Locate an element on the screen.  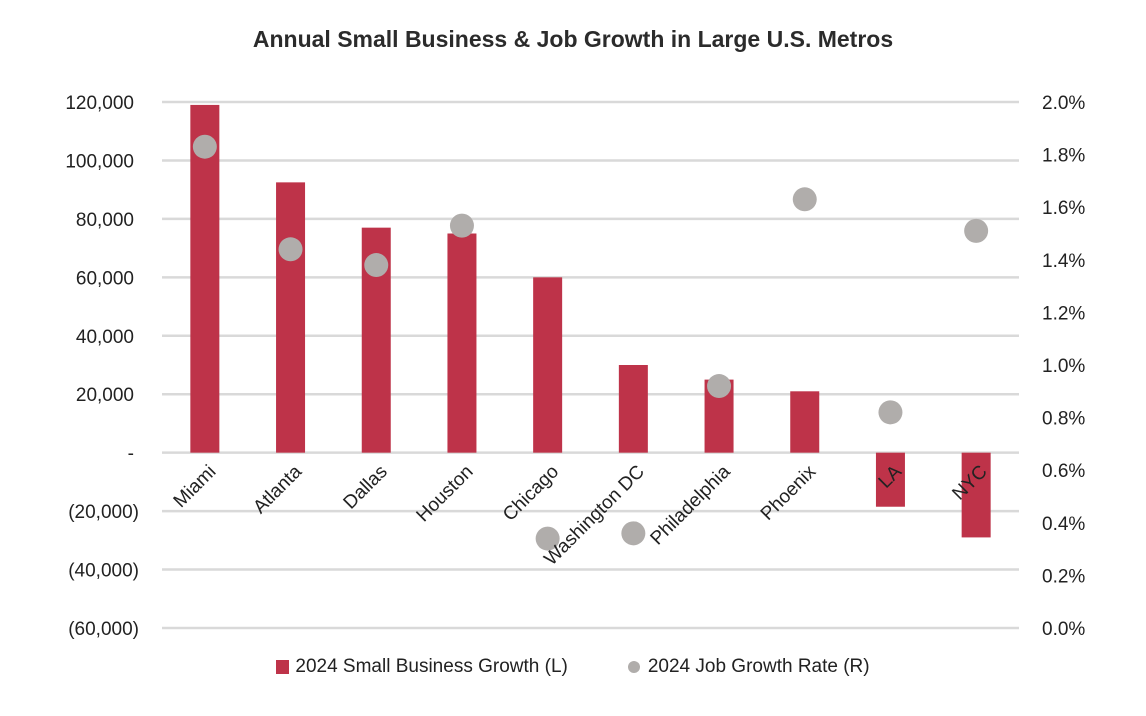
right-axis-tick-label: 0.4% is located at coordinates (1063, 524).